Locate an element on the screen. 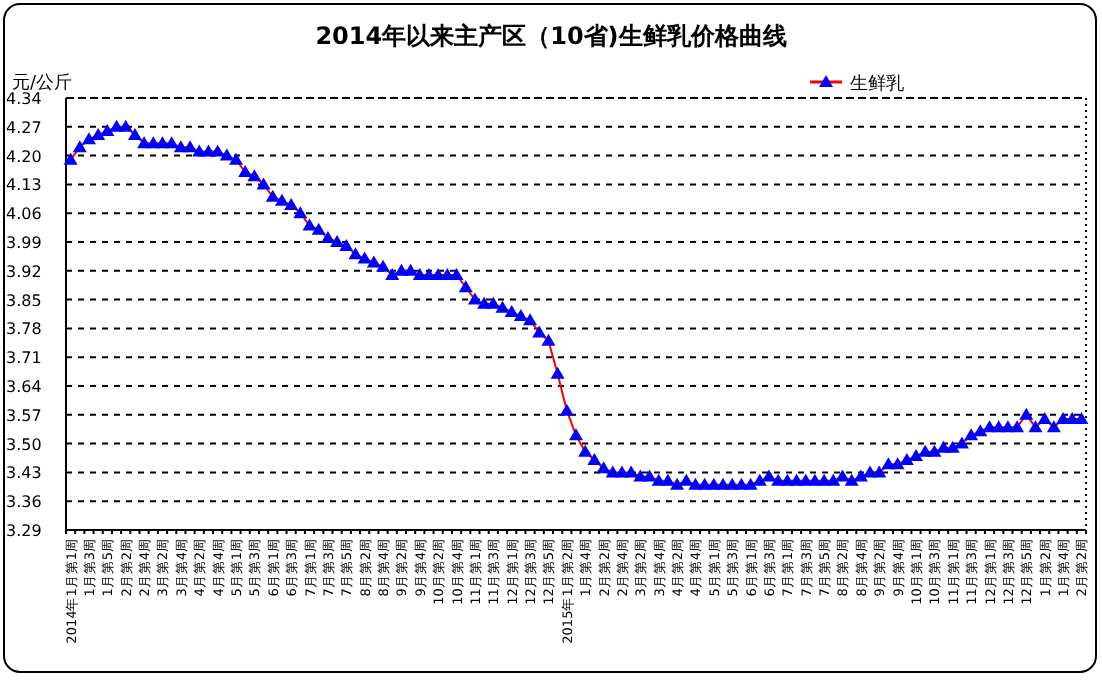 This screenshot has width=1102, height=680. y-tick-label: 3.50 is located at coordinates (24, 444).